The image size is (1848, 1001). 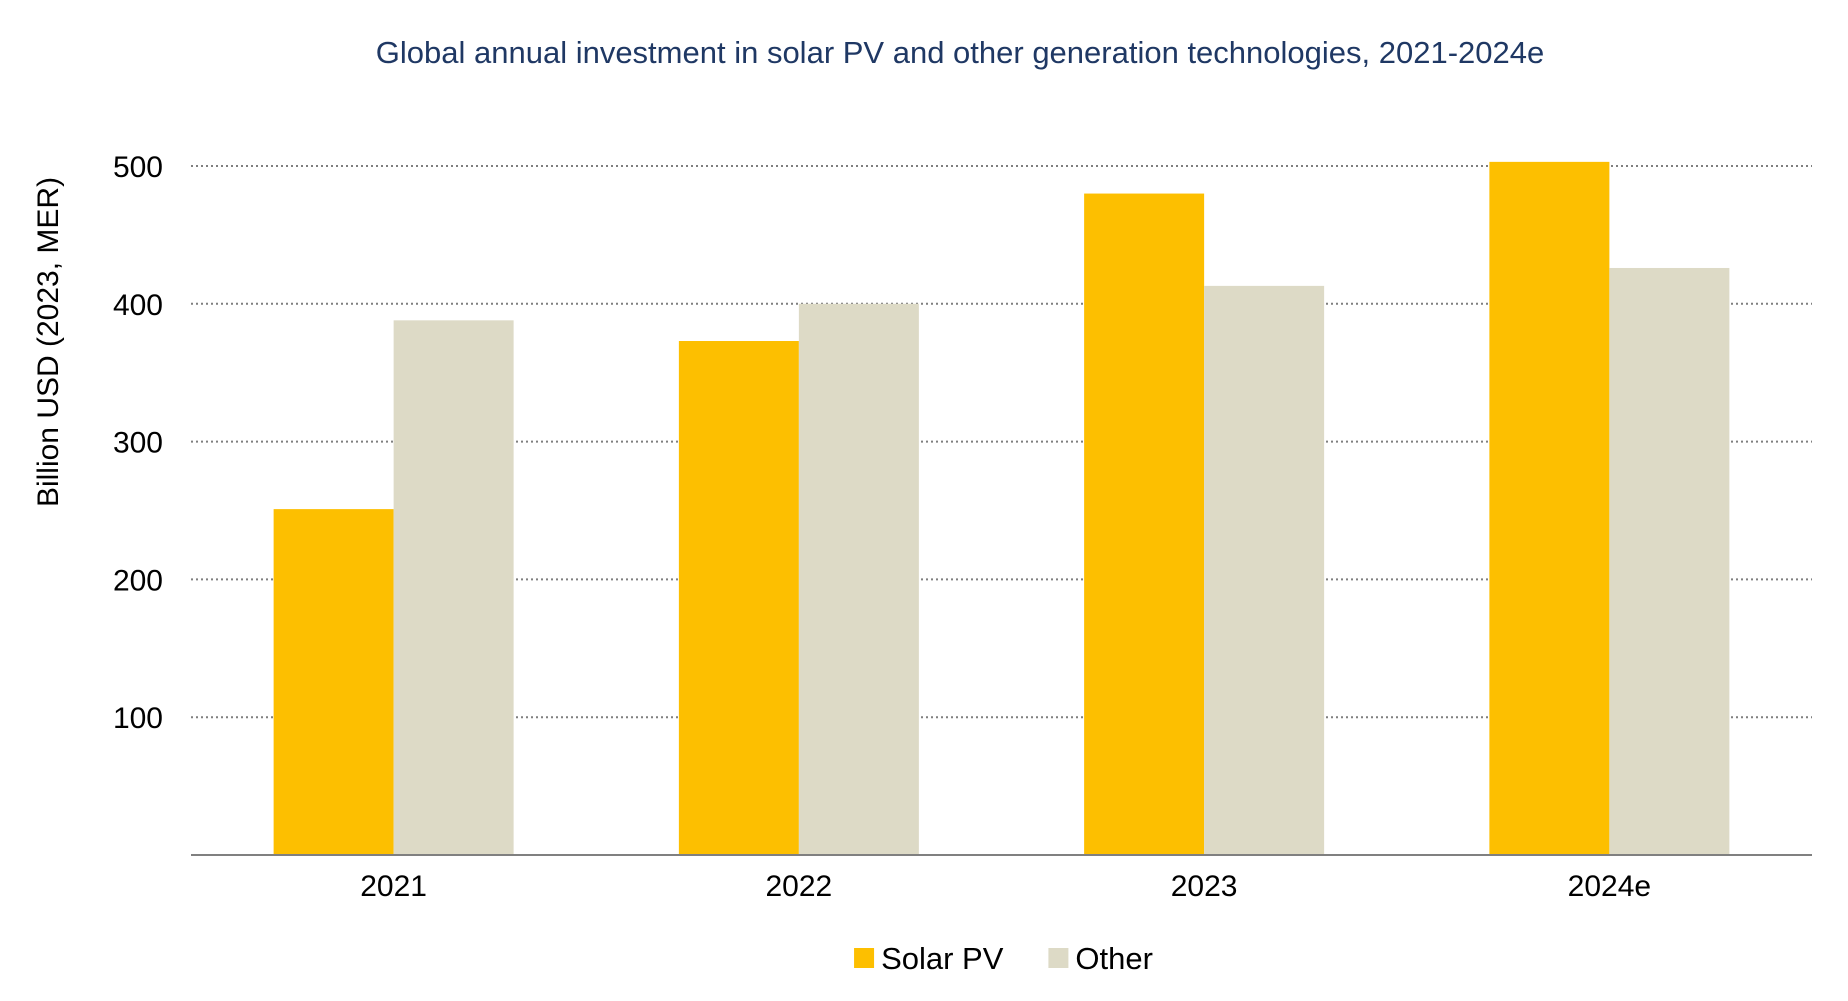 I want to click on y-tick-label: 300, so click(x=138, y=443).